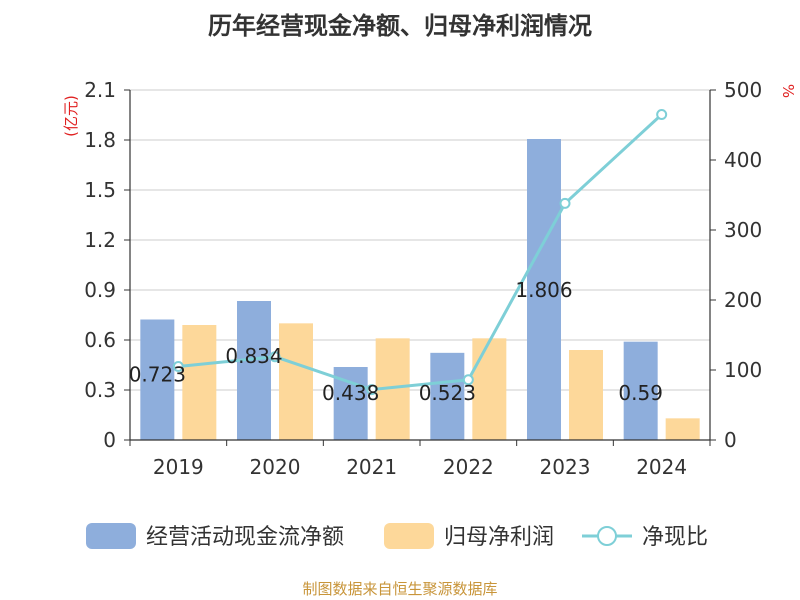 The width and height of the screenshot is (800, 600). Describe the element at coordinates (100, 290) in the screenshot. I see `left-tick-label: 0.9` at that location.